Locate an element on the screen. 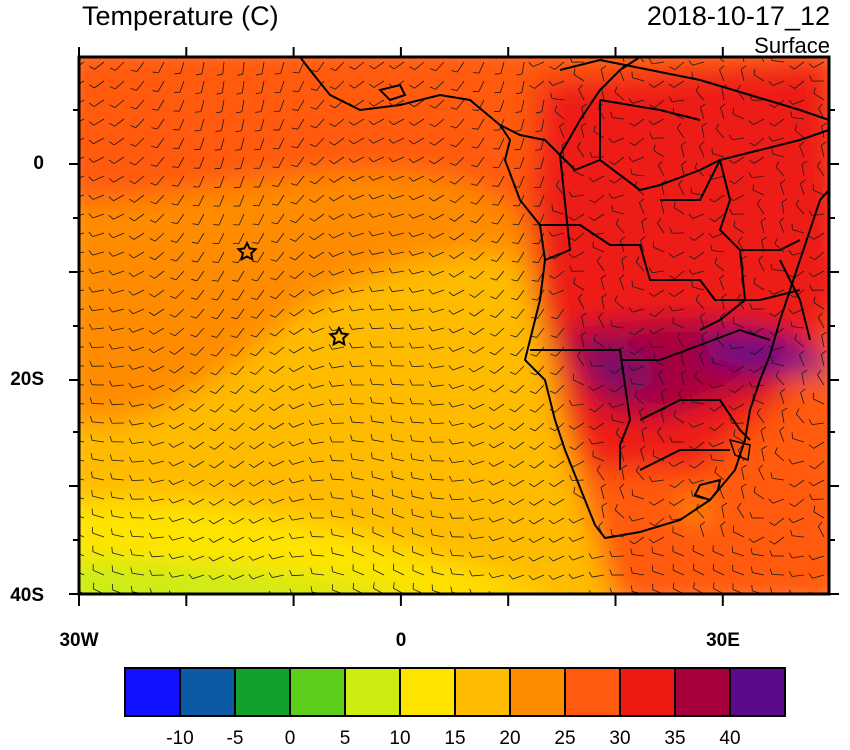 This screenshot has height=750, width=850. colorbar-label: -10 is located at coordinates (180, 738).